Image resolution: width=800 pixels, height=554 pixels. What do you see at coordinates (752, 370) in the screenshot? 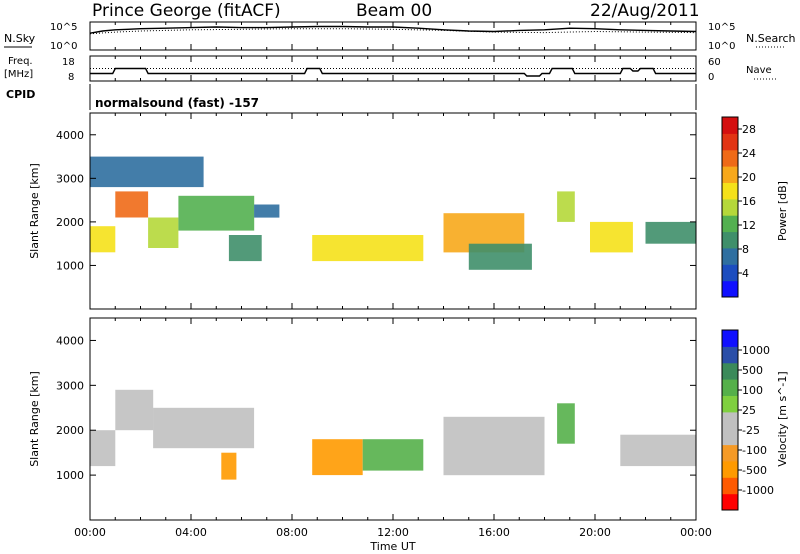
I see `colorbar-tick-label: 500` at bounding box center [752, 370].